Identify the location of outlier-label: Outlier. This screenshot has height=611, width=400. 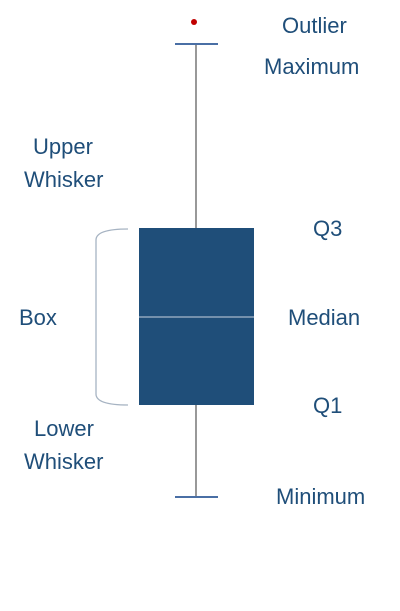
(314, 25).